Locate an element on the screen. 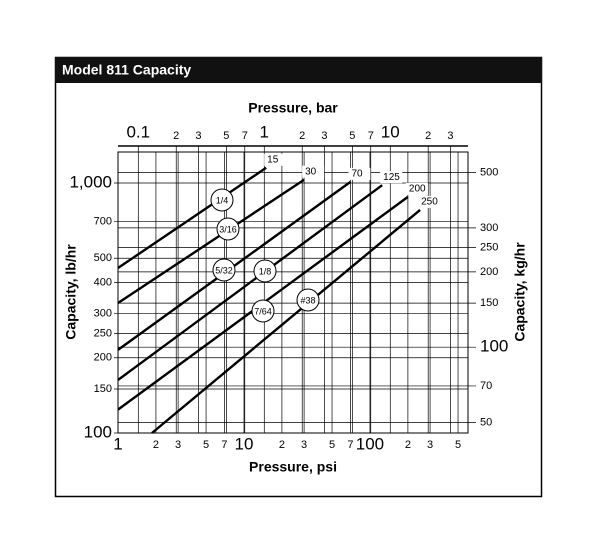  x-tick-label: 10 is located at coordinates (244, 443).